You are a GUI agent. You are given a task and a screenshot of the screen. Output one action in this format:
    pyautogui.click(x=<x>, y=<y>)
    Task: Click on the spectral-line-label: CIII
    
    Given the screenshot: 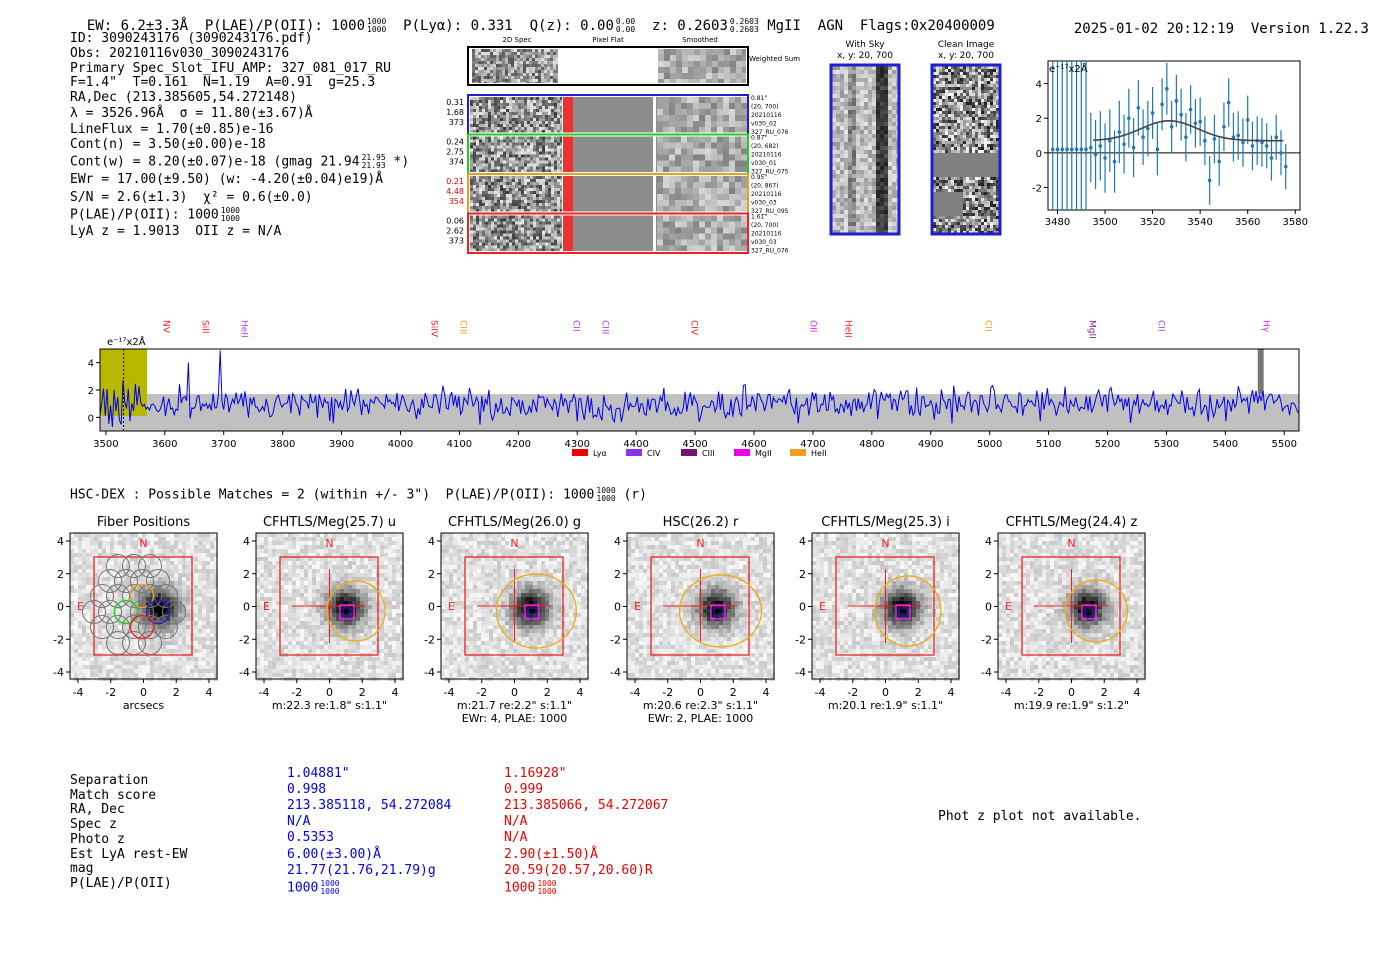 What is the action you would take?
    pyautogui.click(x=605, y=327)
    